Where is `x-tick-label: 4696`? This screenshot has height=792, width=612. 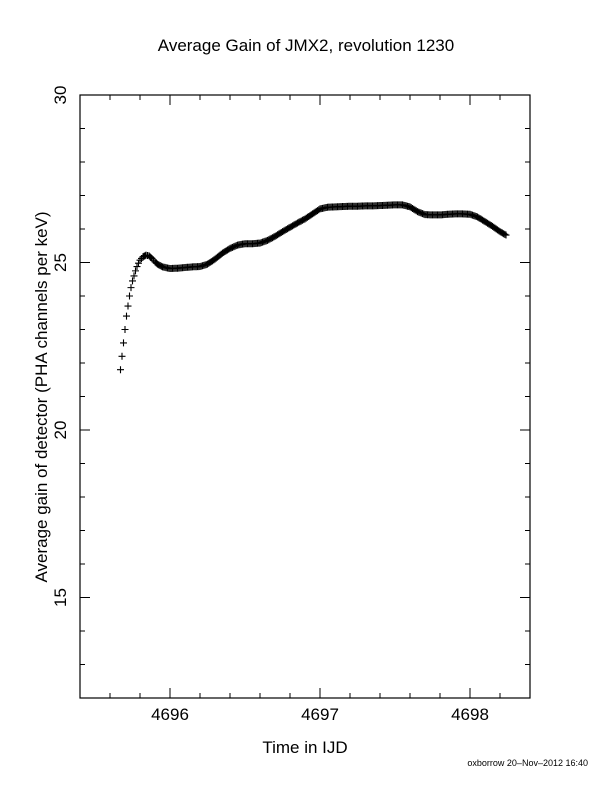
x-tick-label: 4696 is located at coordinates (170, 714).